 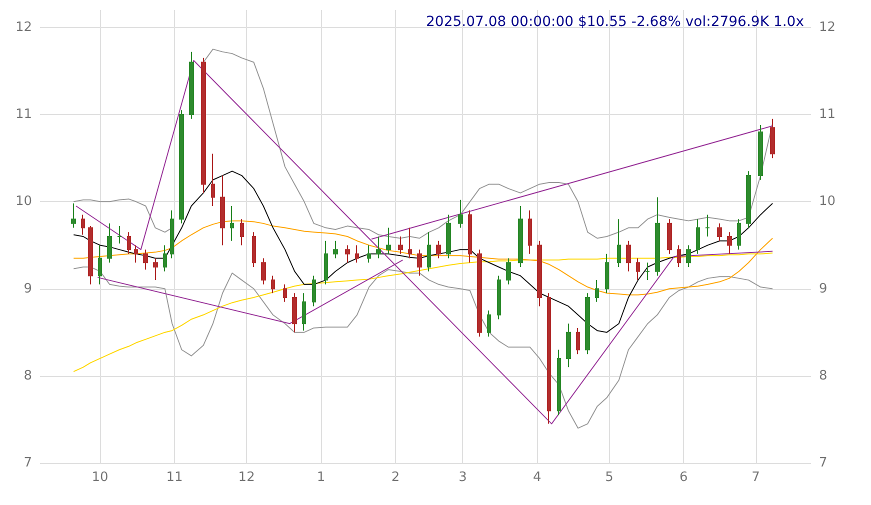 I want to click on y2-tick-label: 9, so click(x=823, y=288).